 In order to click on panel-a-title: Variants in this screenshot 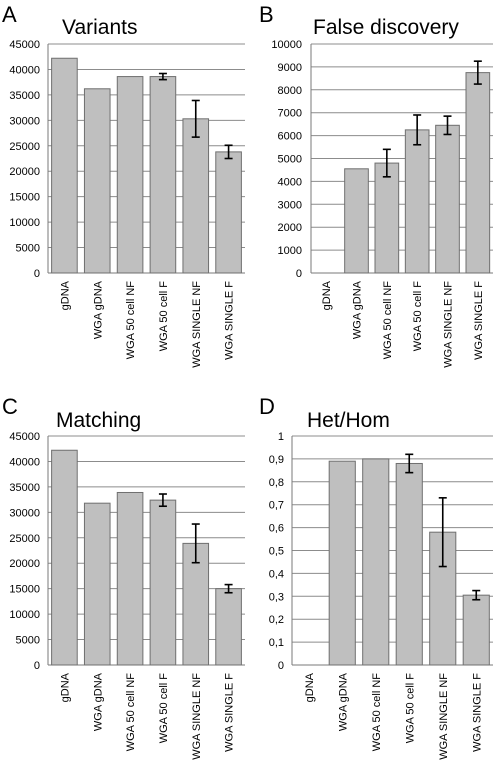, I will do `click(99, 27)`.